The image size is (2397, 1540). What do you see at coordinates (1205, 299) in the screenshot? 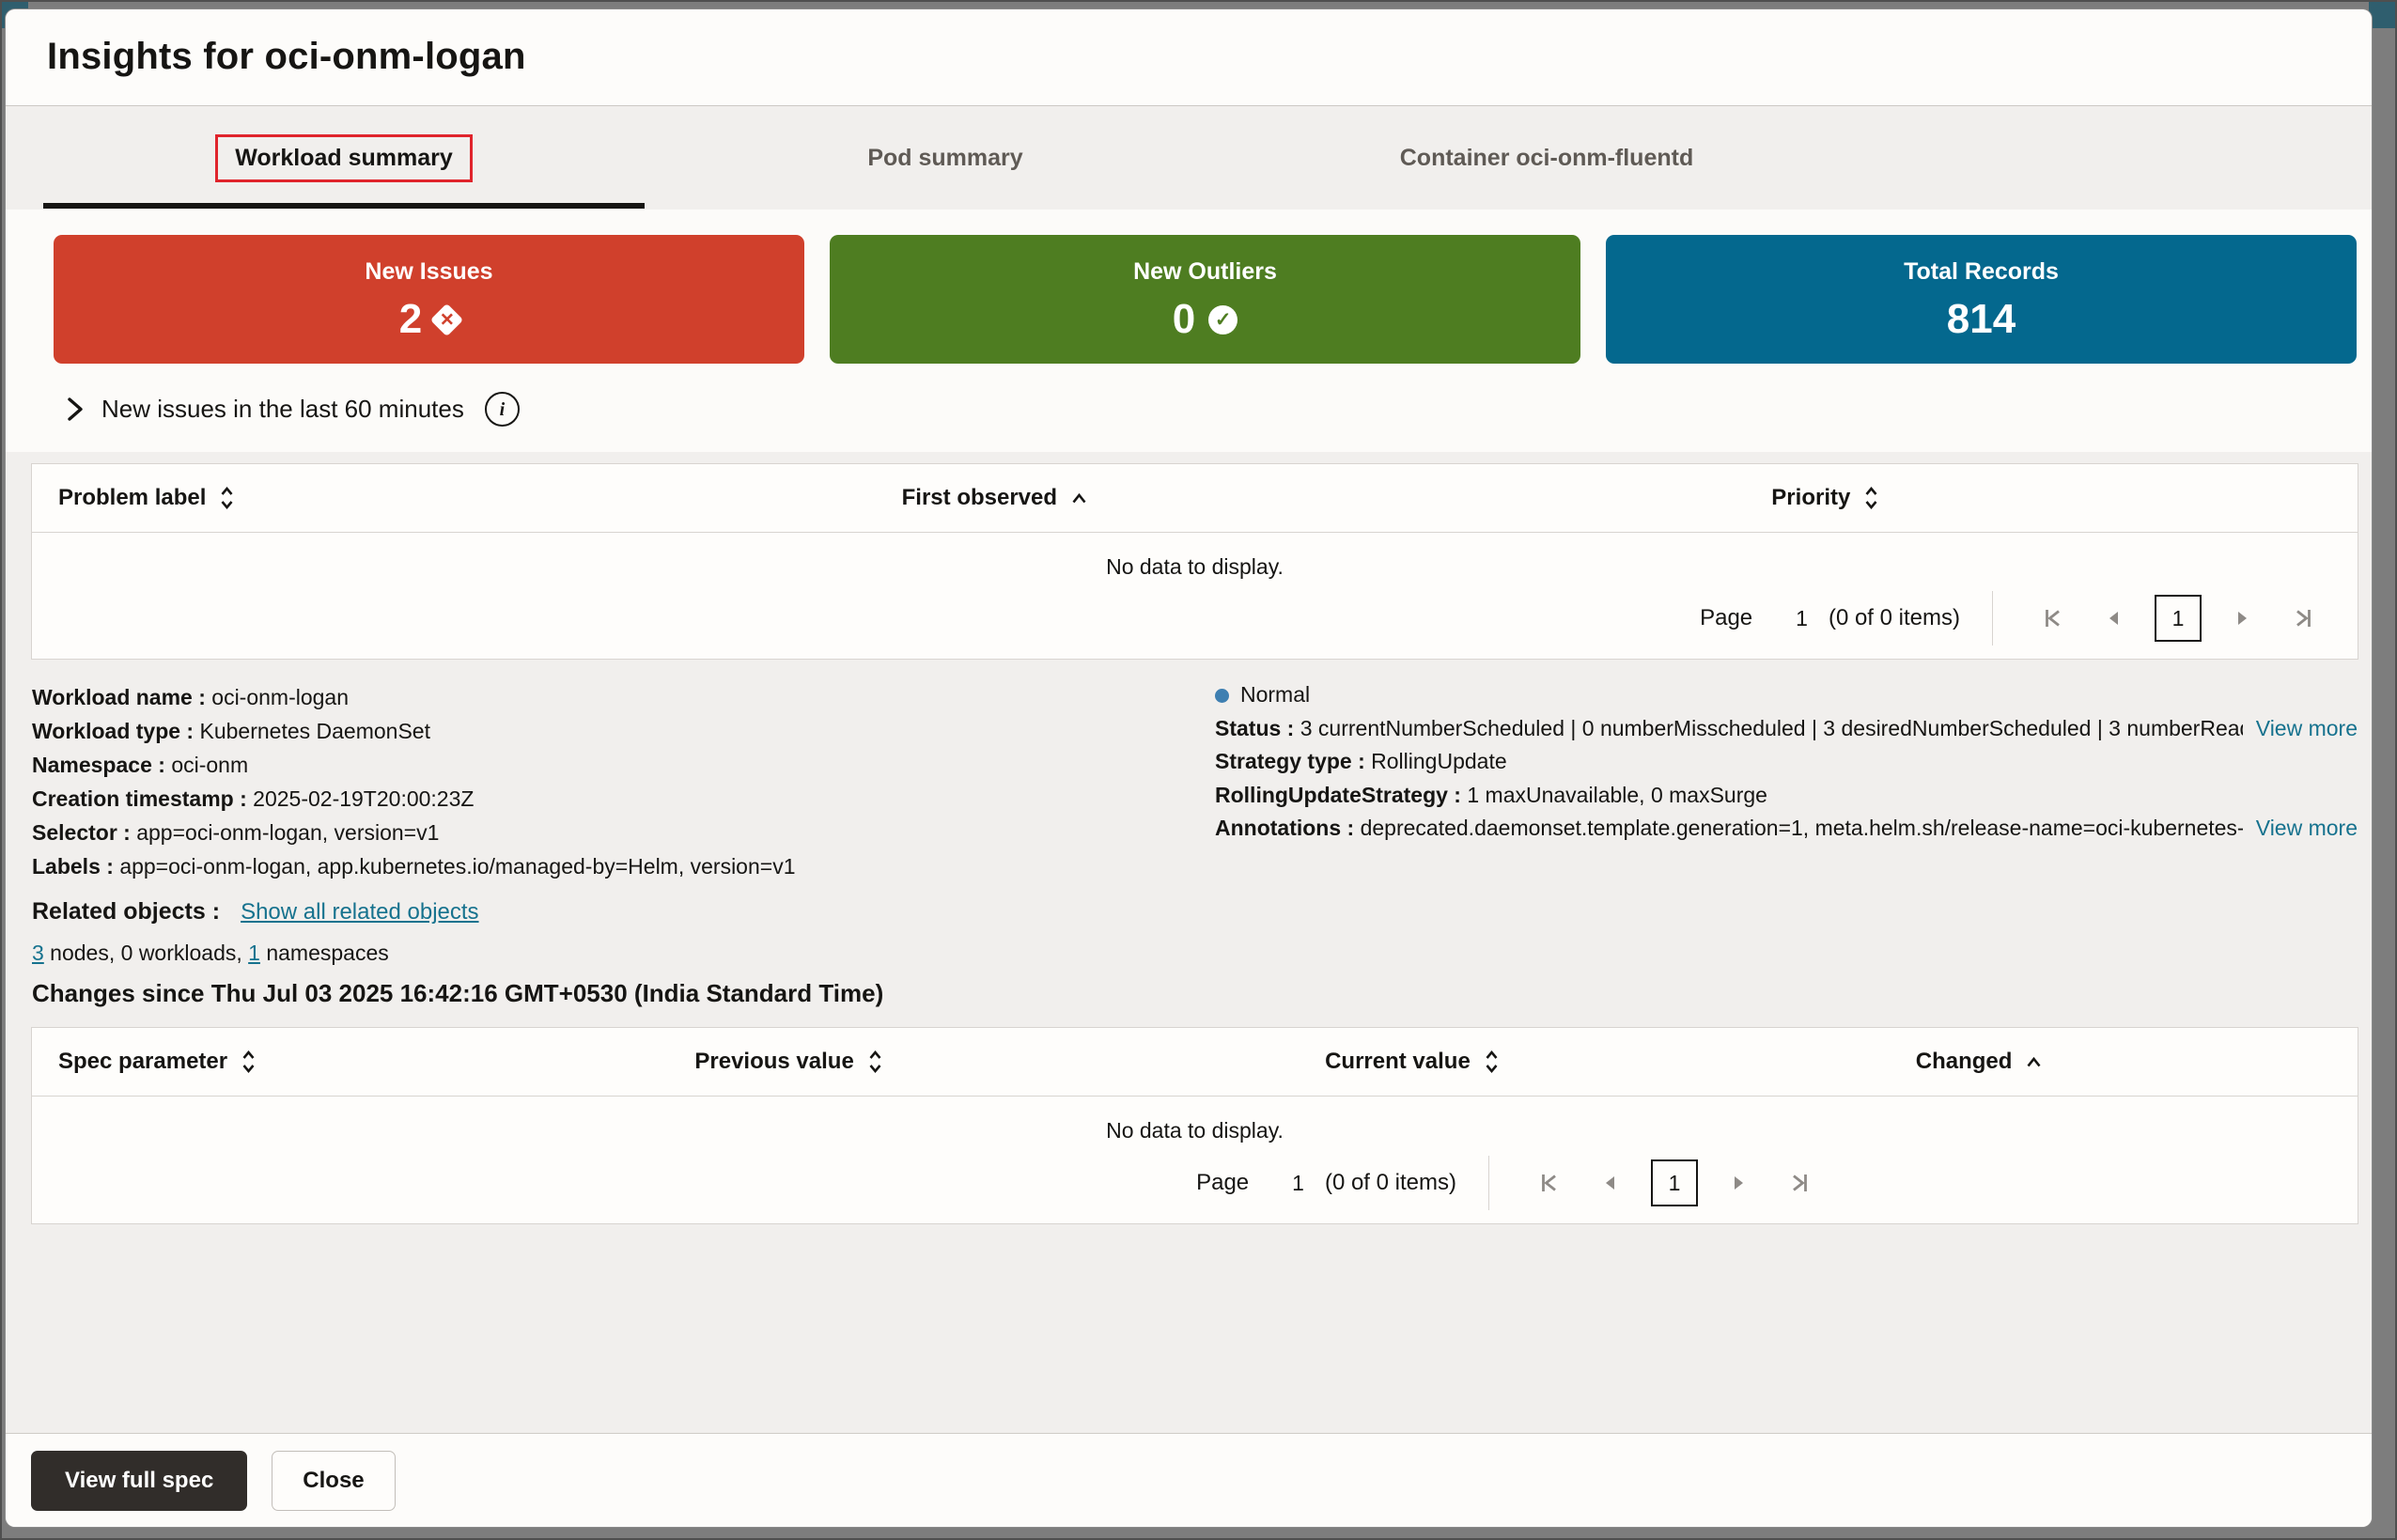
I see `new-outliers-card: New Outliers 0 ✓` at bounding box center [1205, 299].